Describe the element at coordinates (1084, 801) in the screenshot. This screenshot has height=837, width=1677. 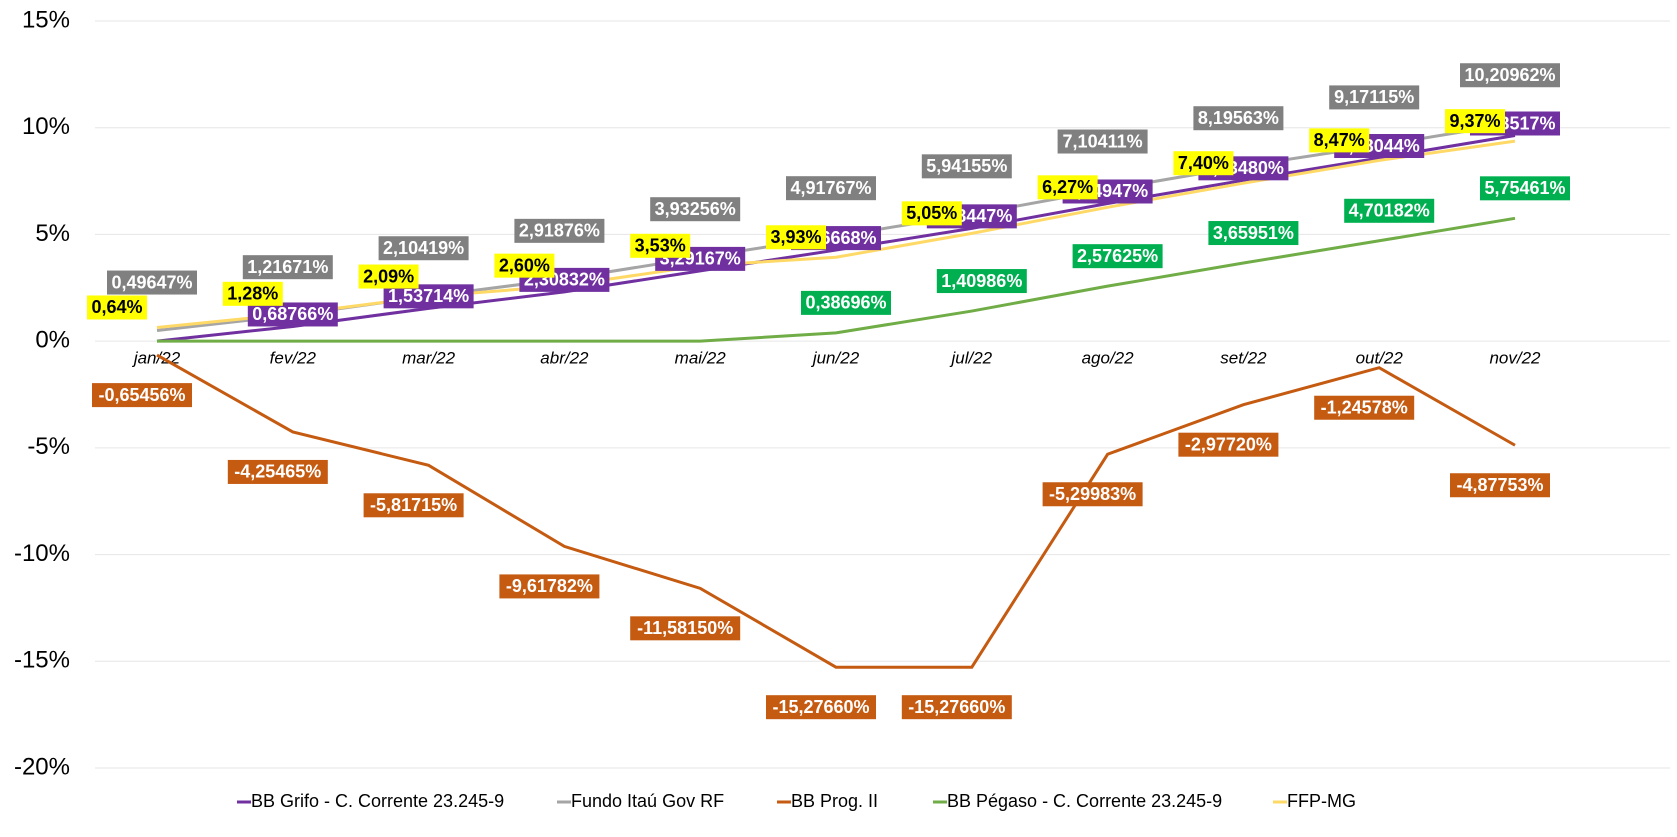
I see `legend-label: BB Pégaso - C. Corrente 23.245-9` at that location.